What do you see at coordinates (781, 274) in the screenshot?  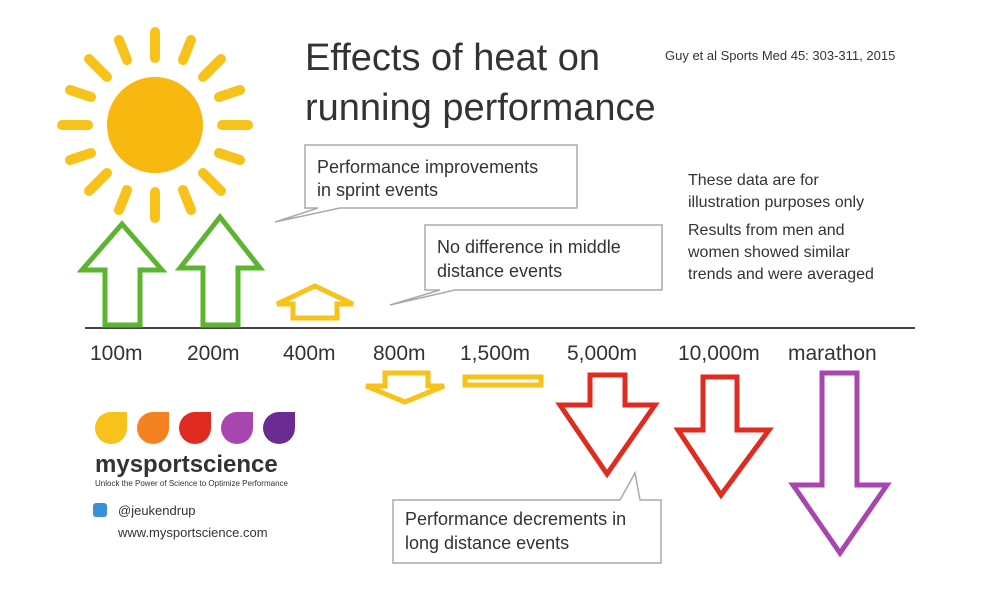 I see `note: trends and were averaged` at bounding box center [781, 274].